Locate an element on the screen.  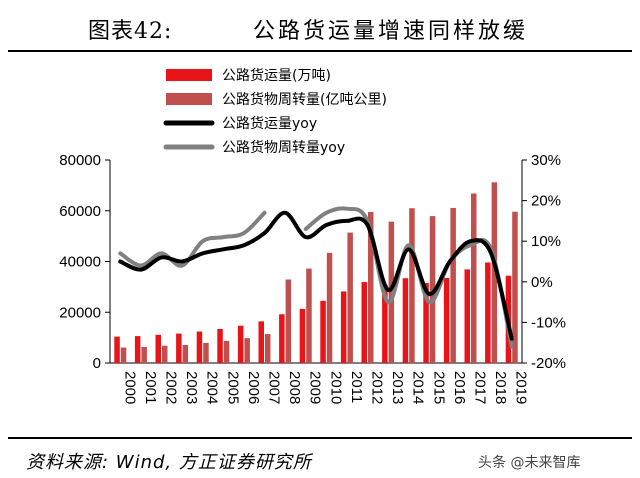
x-tick-label: 2014 is located at coordinates (418, 387).